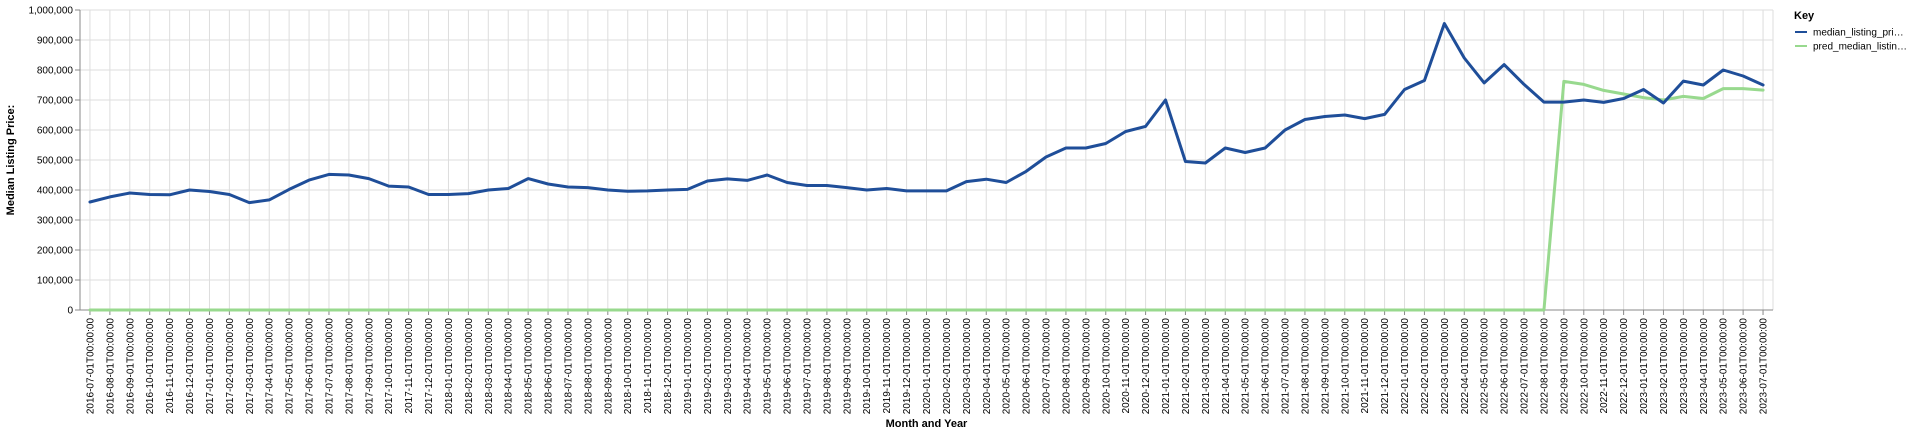 This screenshot has height=439, width=1928. Describe the element at coordinates (1544, 366) in the screenshot. I see `x-tick-label: 2022-08-01T00:00:00` at that location.